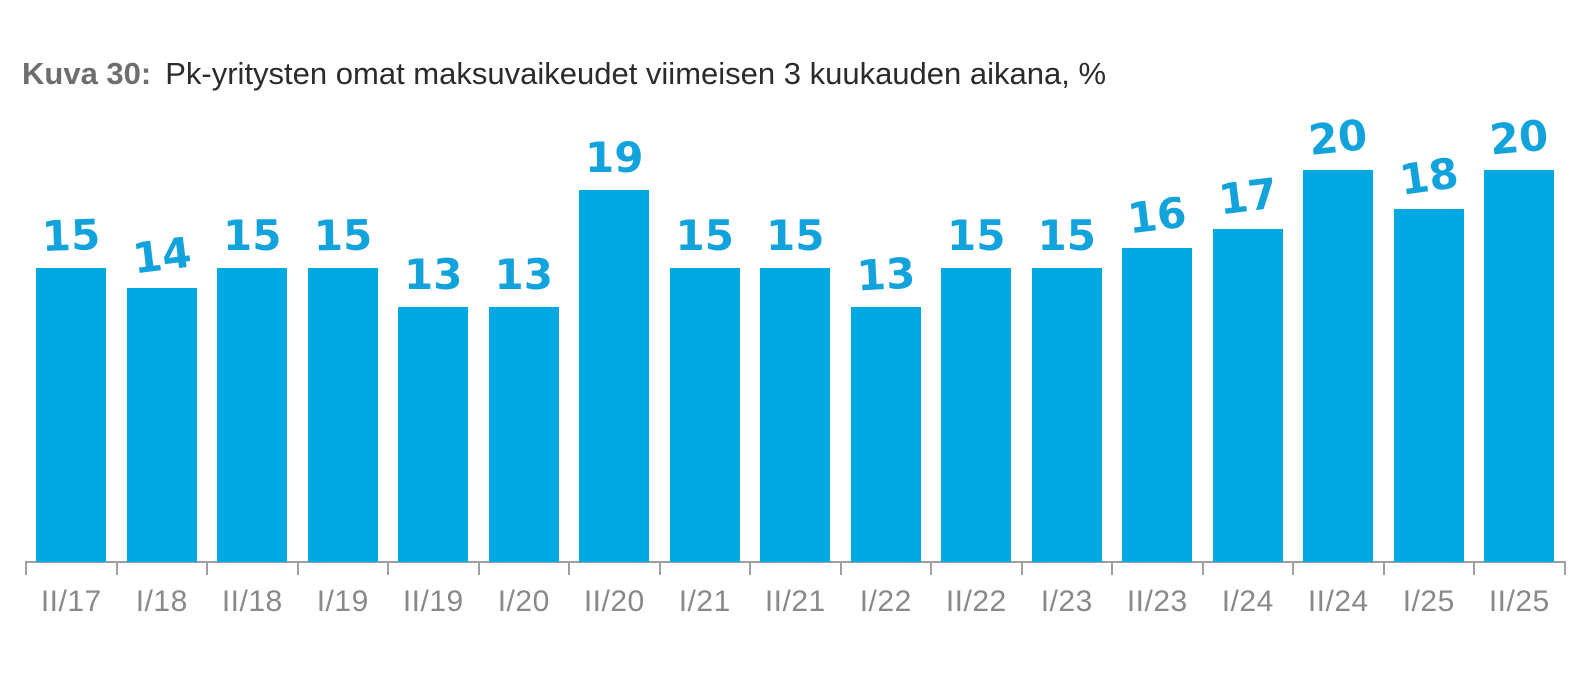  Describe the element at coordinates (433, 601) in the screenshot. I see `x-tick-label: II/19` at that location.